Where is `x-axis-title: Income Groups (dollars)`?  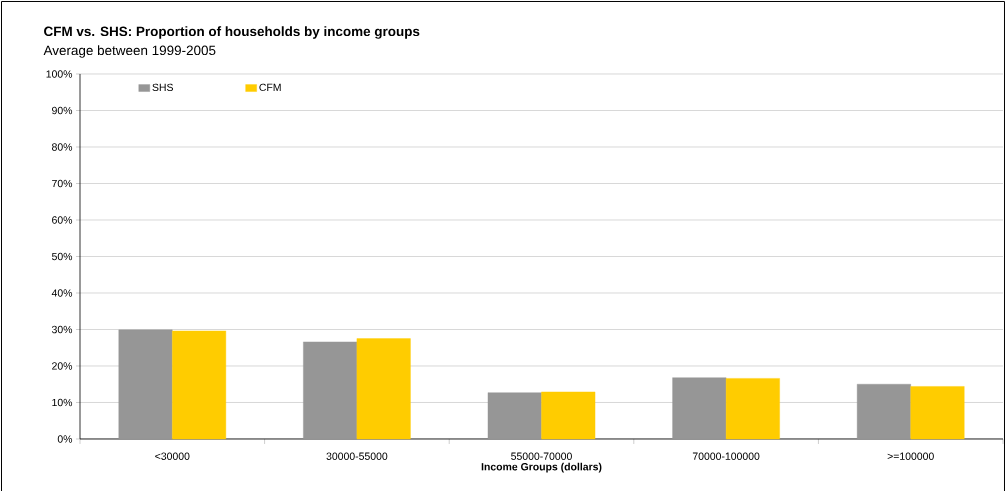 x-axis-title: Income Groups (dollars) is located at coordinates (541, 467).